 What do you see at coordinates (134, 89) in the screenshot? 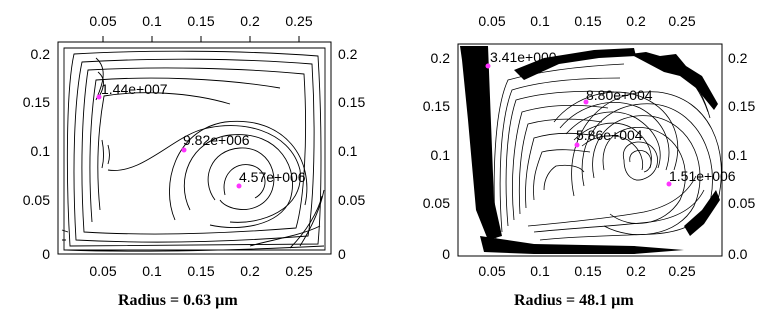
I see `contour-value-label: 1.44e+007` at bounding box center [134, 89].